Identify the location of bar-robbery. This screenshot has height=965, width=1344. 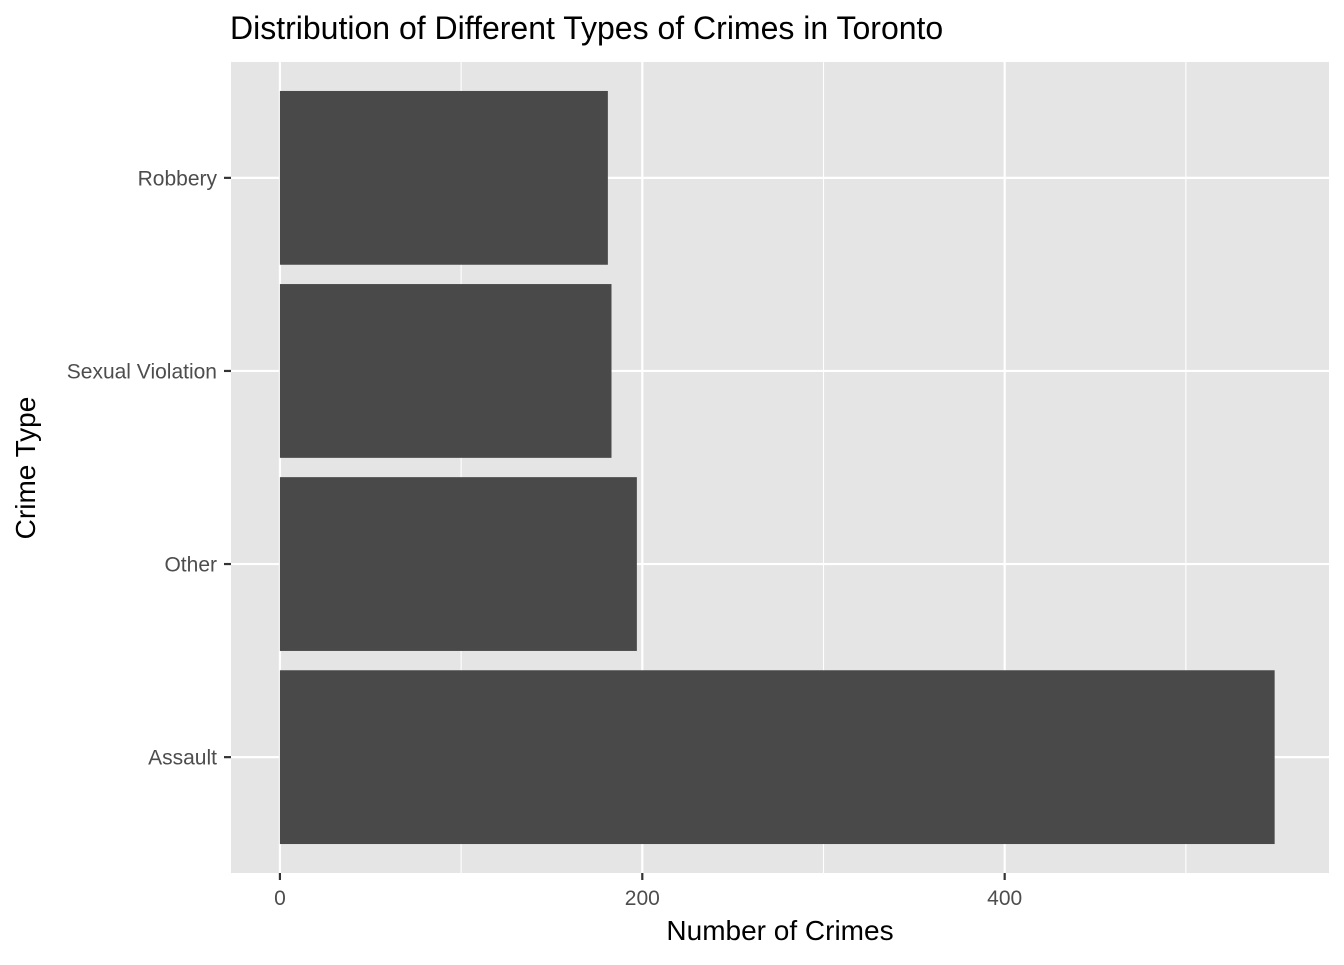
(443, 177).